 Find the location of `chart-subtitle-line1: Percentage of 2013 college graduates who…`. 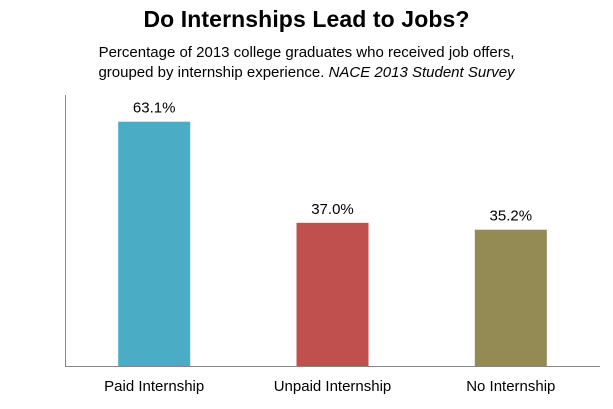

chart-subtitle-line1: Percentage of 2013 college graduates who… is located at coordinates (306, 52).